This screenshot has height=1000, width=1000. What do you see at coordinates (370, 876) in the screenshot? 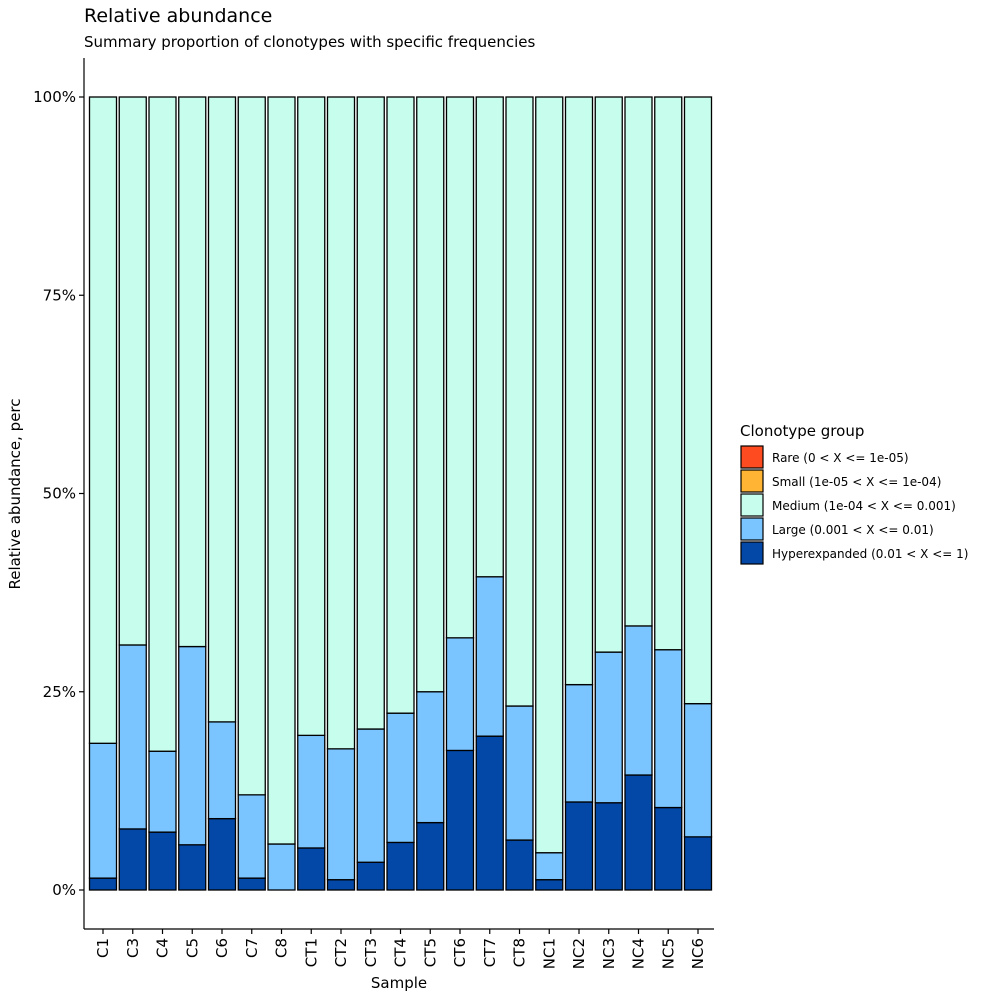
I see `bar-ct3-hyperexpanded` at bounding box center [370, 876].